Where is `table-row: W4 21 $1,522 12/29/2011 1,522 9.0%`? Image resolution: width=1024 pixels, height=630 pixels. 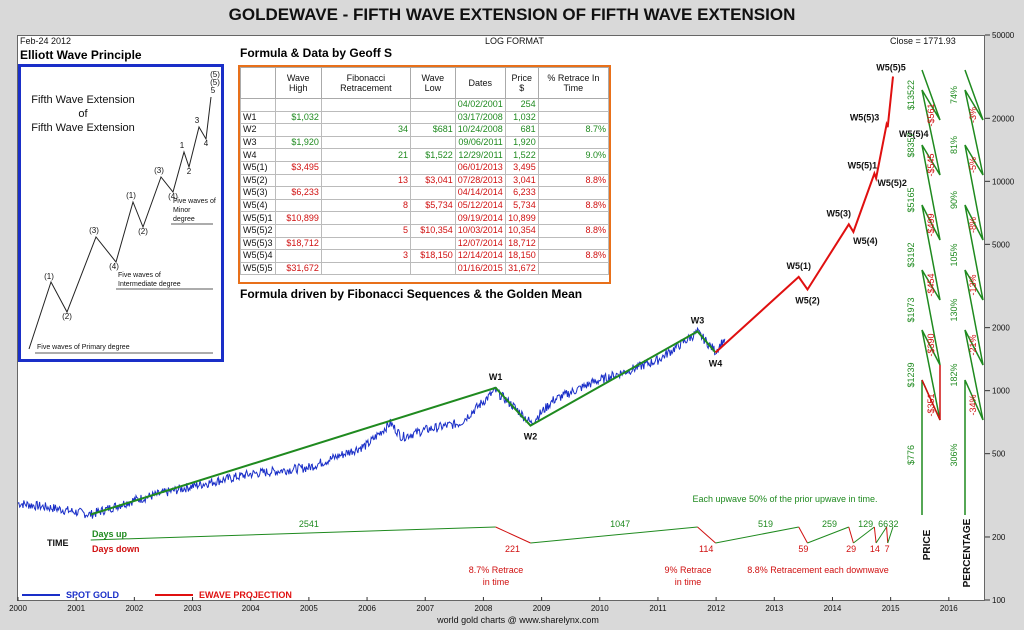
table-row: W4 21 $1,522 12/29/2011 1,522 9.0% is located at coordinates (425, 155).